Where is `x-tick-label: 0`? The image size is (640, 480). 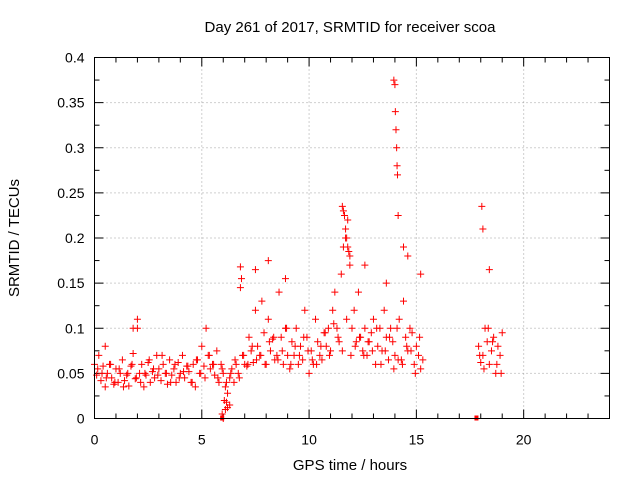
x-tick-label: 0 is located at coordinates (95, 440).